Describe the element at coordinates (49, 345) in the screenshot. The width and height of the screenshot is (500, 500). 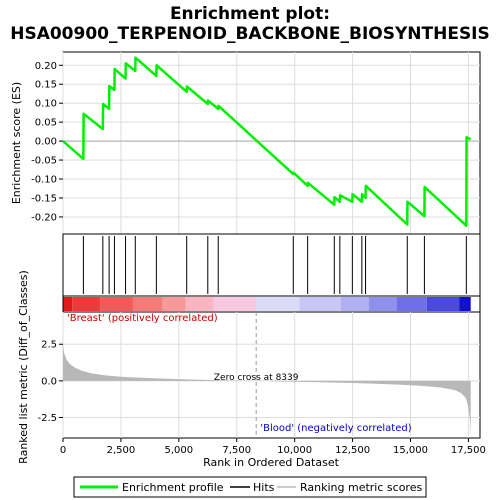
I see `metric-y-tick-label: 2.5` at that location.